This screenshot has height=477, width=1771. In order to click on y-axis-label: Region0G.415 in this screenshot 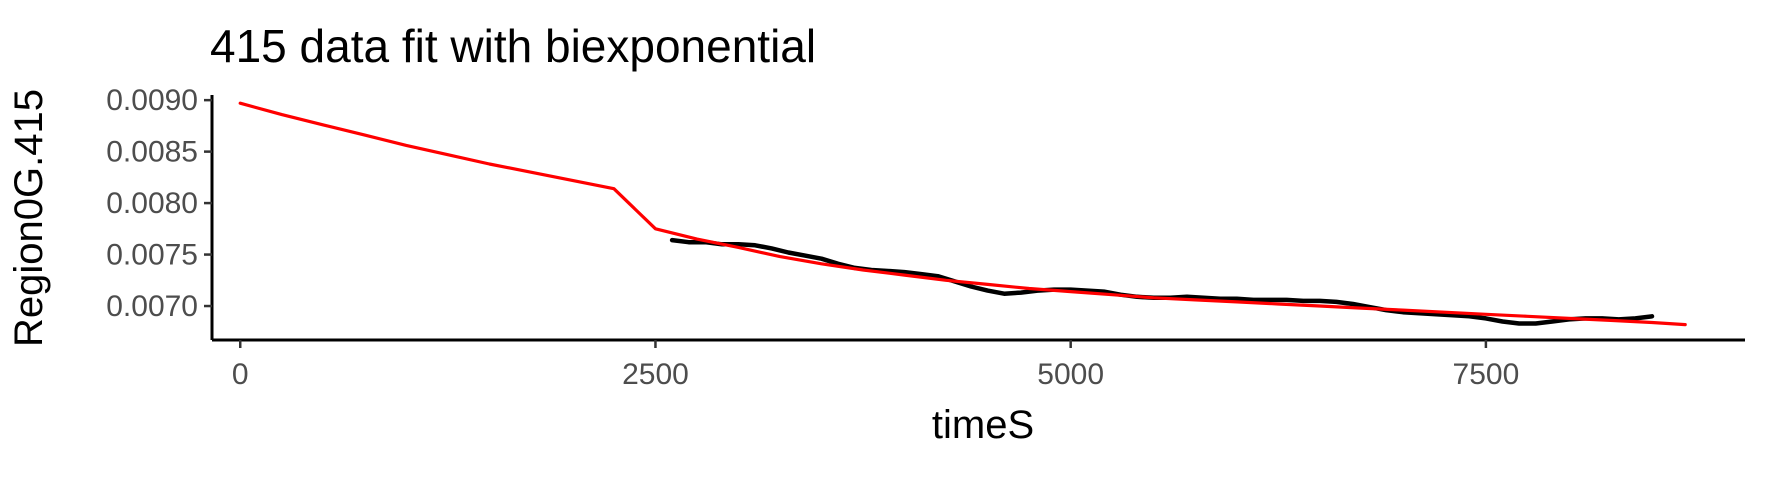, I will do `click(29, 218)`.